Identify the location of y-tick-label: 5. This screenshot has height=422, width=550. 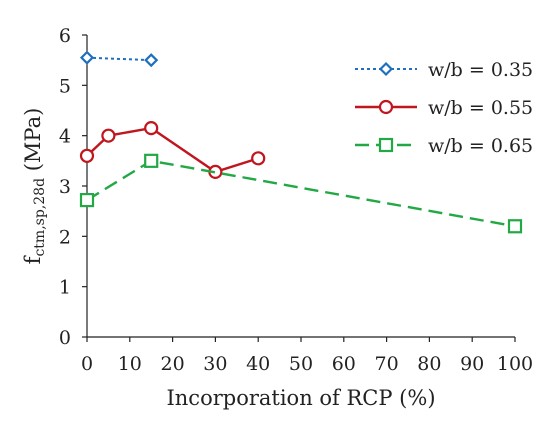
(65, 86).